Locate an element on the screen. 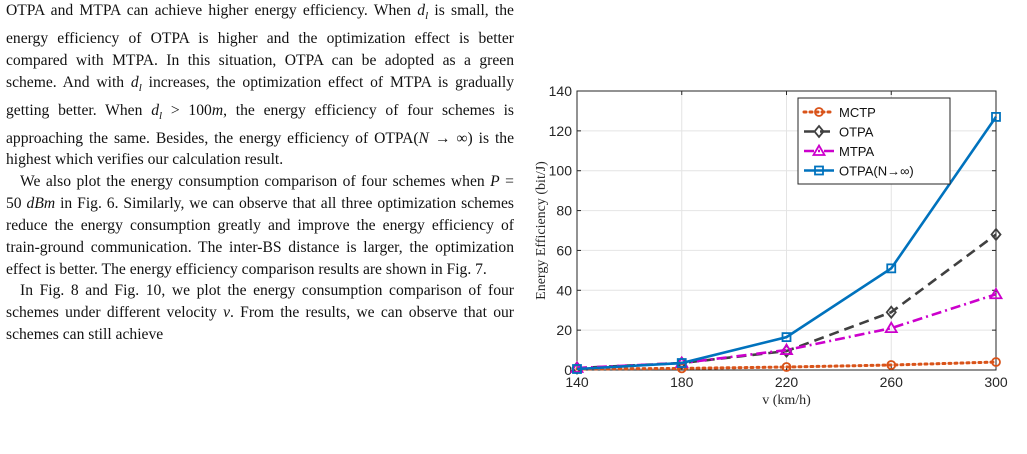 Image resolution: width=1027 pixels, height=454 pixels. paragraph-segment: > 100 is located at coordinates (187, 110).